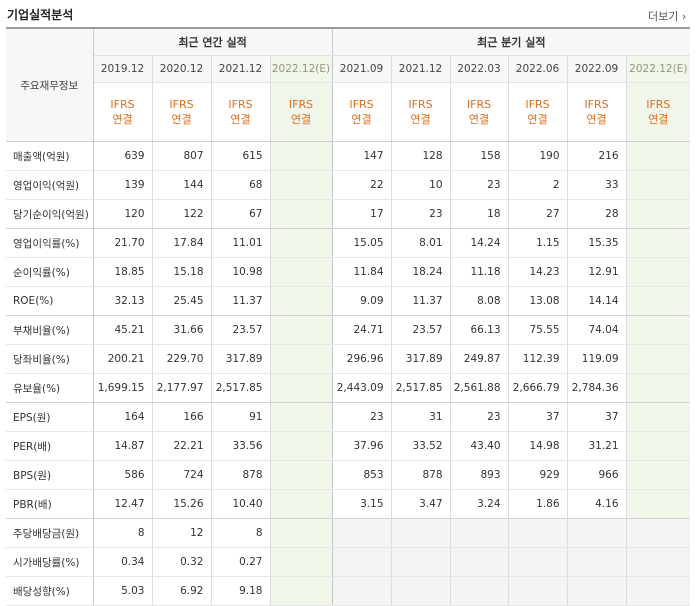 The width and height of the screenshot is (696, 606). What do you see at coordinates (479, 69) in the screenshot?
I see `period-header: 2022.03` at bounding box center [479, 69].